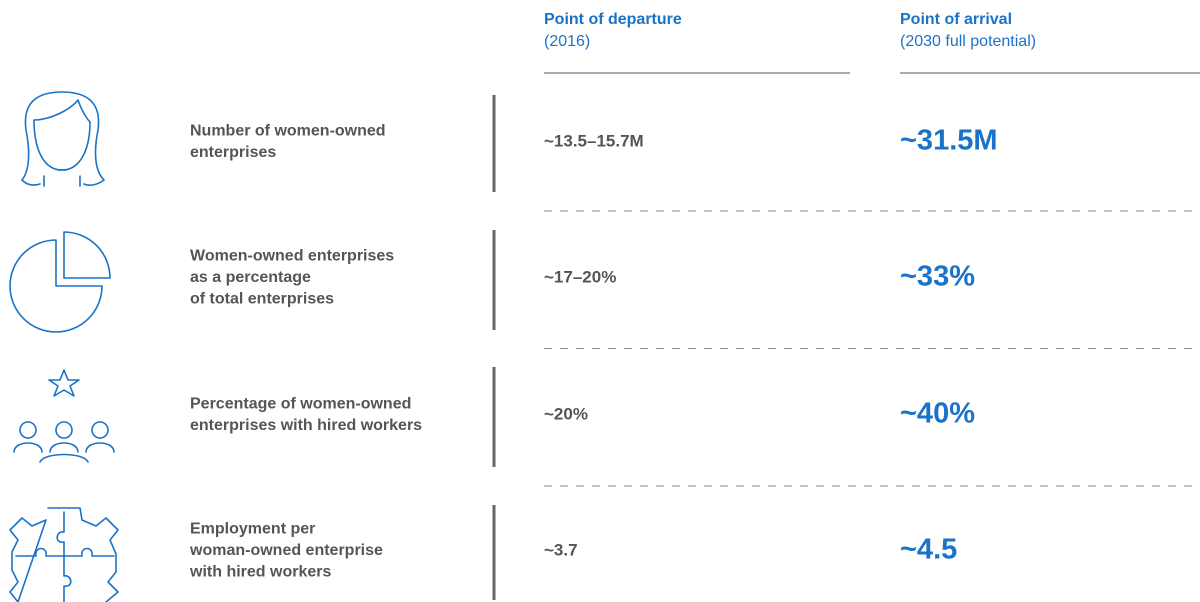 This screenshot has width=1200, height=602. Describe the element at coordinates (566, 413) in the screenshot. I see `departure-value: ~20%` at that location.